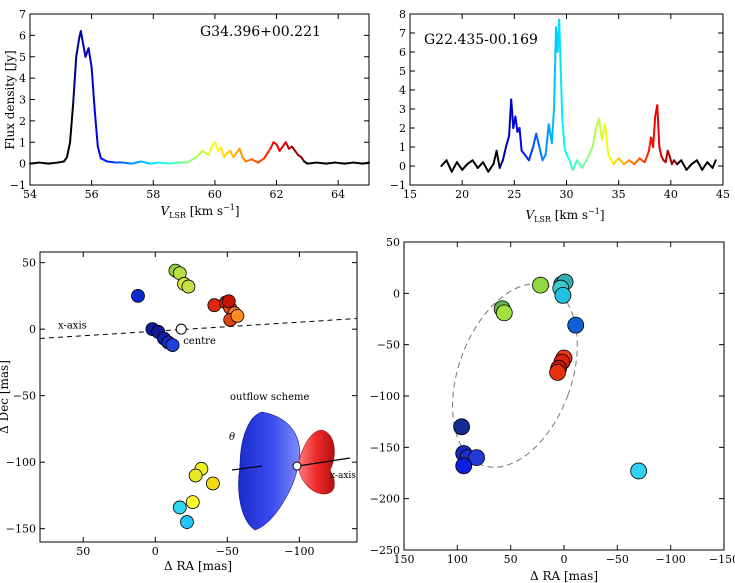 The height and width of the screenshot is (583, 735). What do you see at coordinates (247, 468) in the screenshot?
I see `inset-axis-left` at bounding box center [247, 468].